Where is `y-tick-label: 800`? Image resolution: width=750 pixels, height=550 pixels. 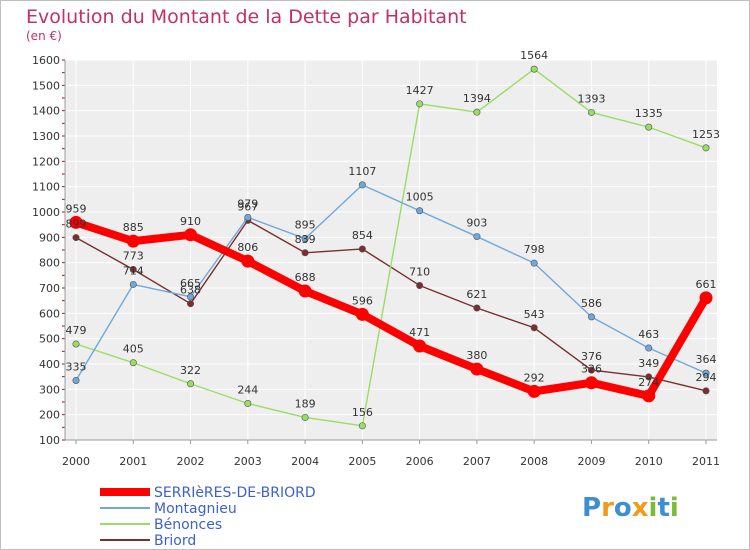
y-tick-label: 800 is located at coordinates (49, 263).